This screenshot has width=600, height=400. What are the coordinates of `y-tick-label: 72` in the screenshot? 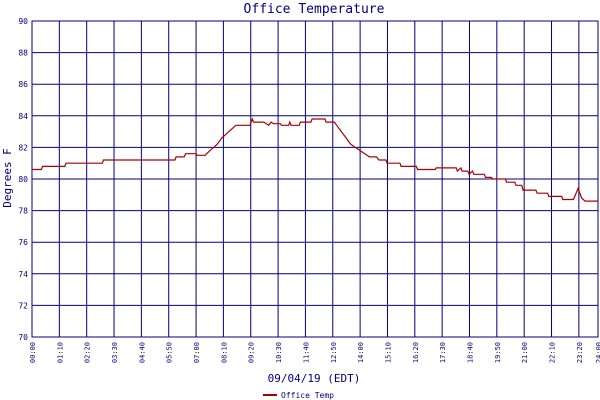 It's located at (23, 305).